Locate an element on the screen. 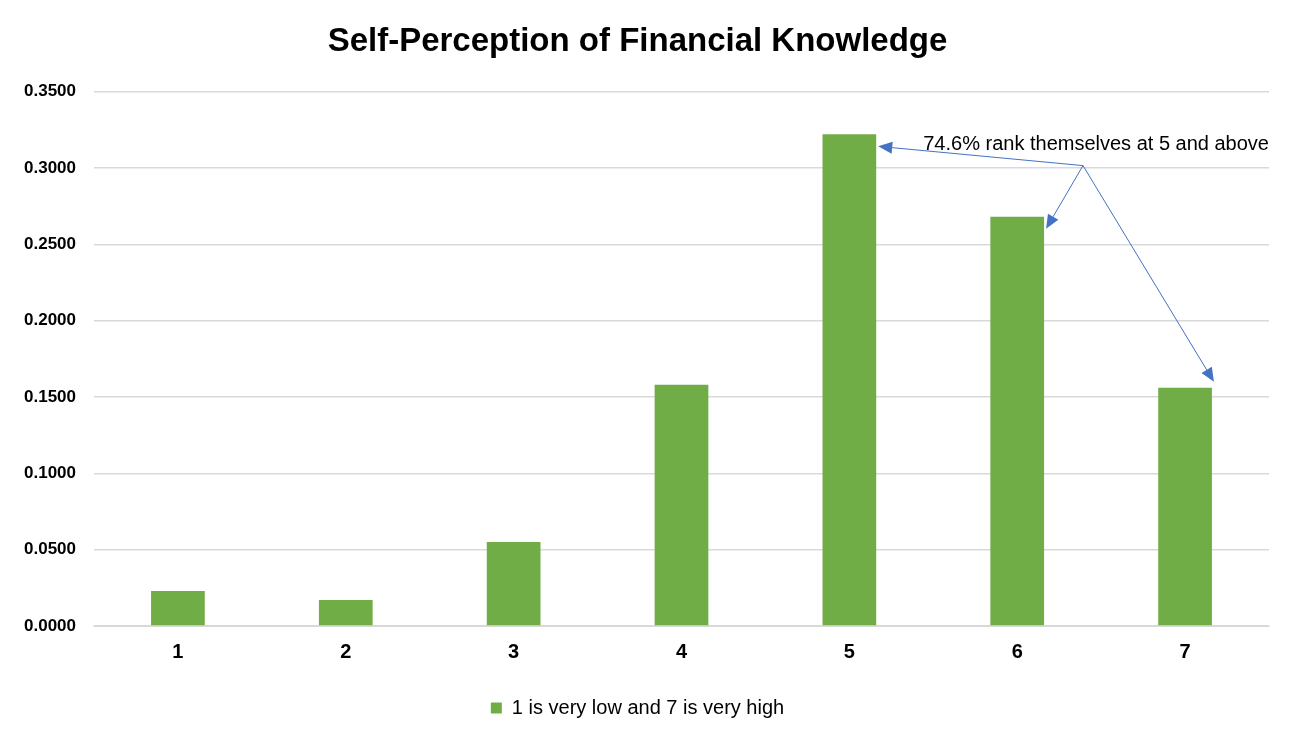  x-tick-label: 7 is located at coordinates (1185, 650).